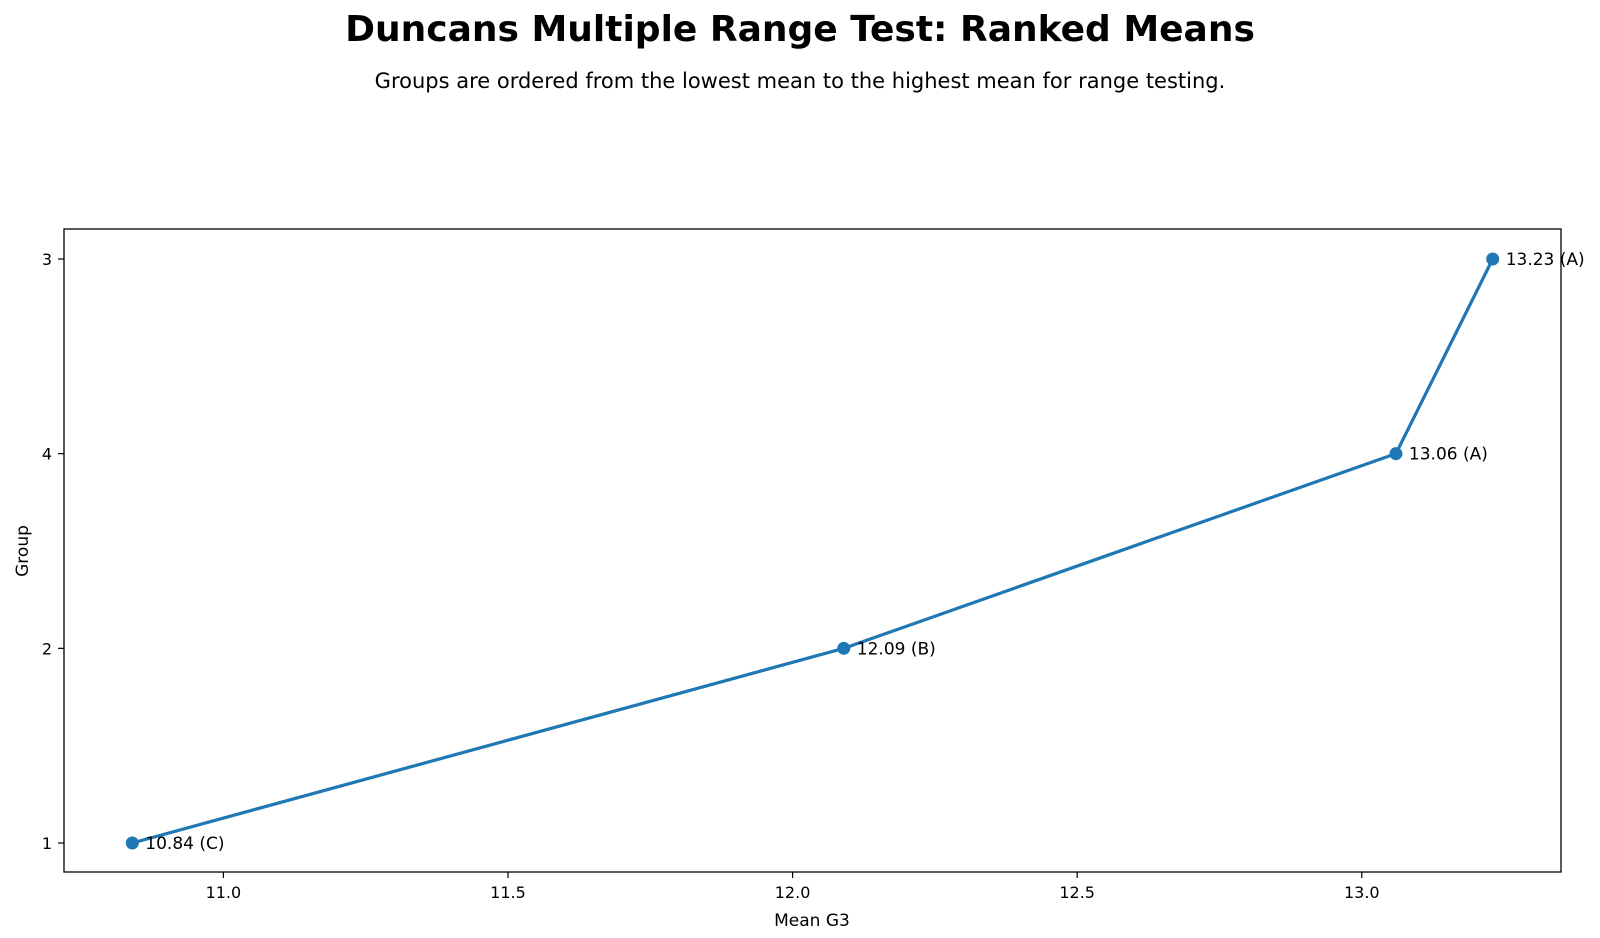 This screenshot has width=1600, height=938. I want to click on x-axis-ticks: 11.0 11.5 12.0 12.5 13.0, so click(793, 887).